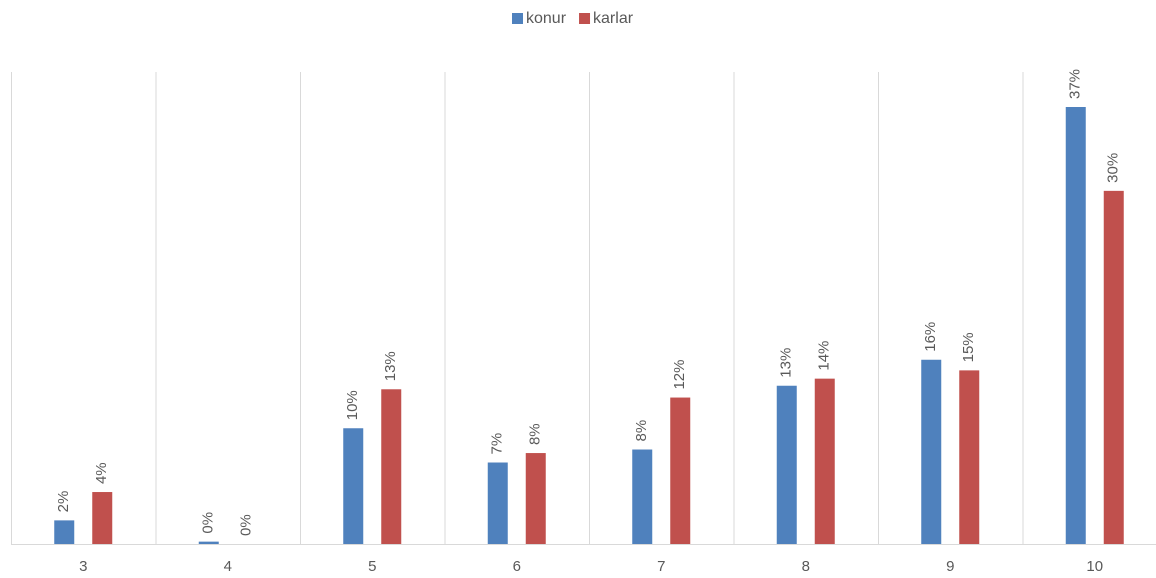 The width and height of the screenshot is (1156, 578). What do you see at coordinates (546, 18) in the screenshot?
I see `legend-label: konur` at bounding box center [546, 18].